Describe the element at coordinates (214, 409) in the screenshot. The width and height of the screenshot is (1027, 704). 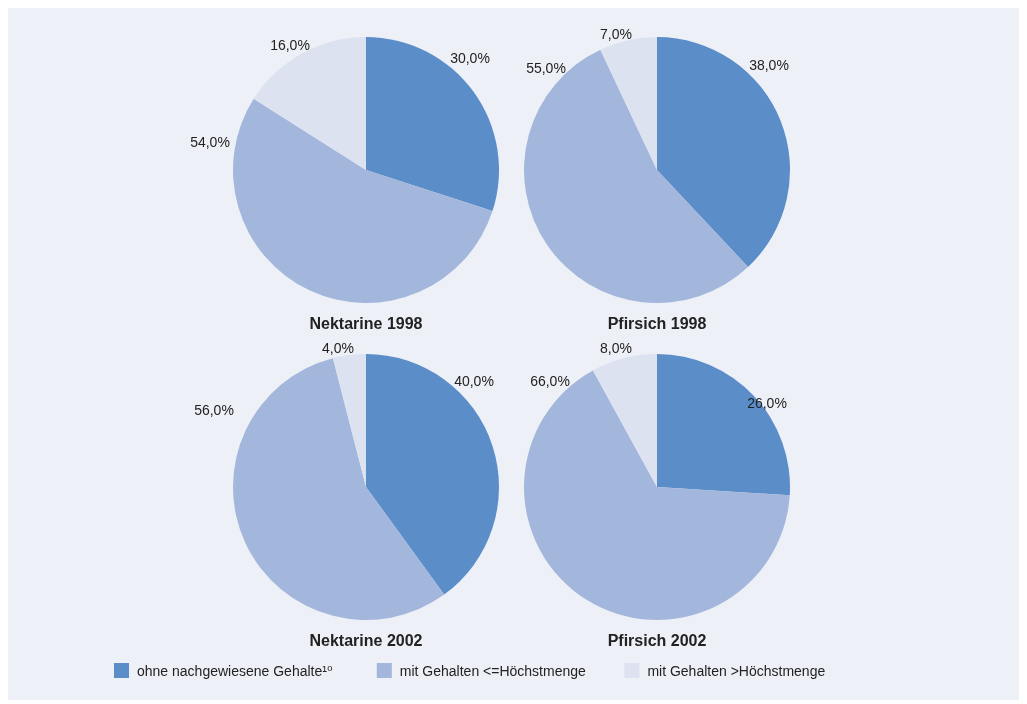
I see `data-label: 56,0%` at that location.